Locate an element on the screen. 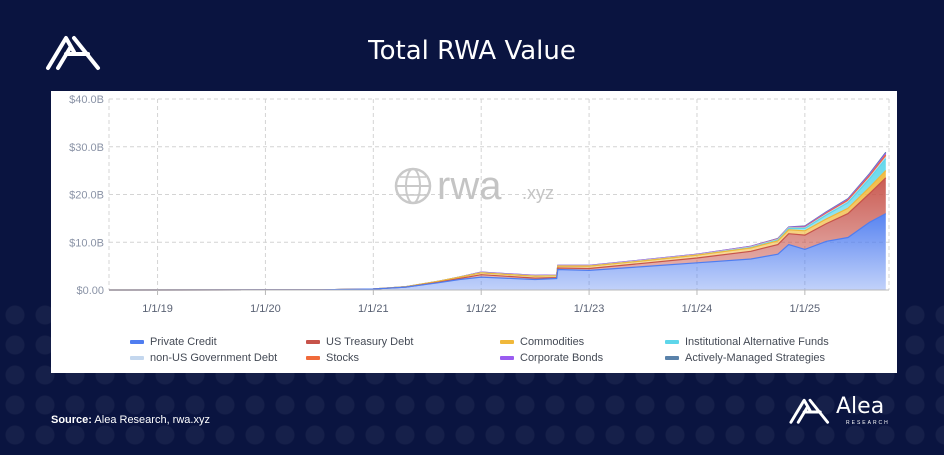  legend-item: Stocks is located at coordinates (332, 358).